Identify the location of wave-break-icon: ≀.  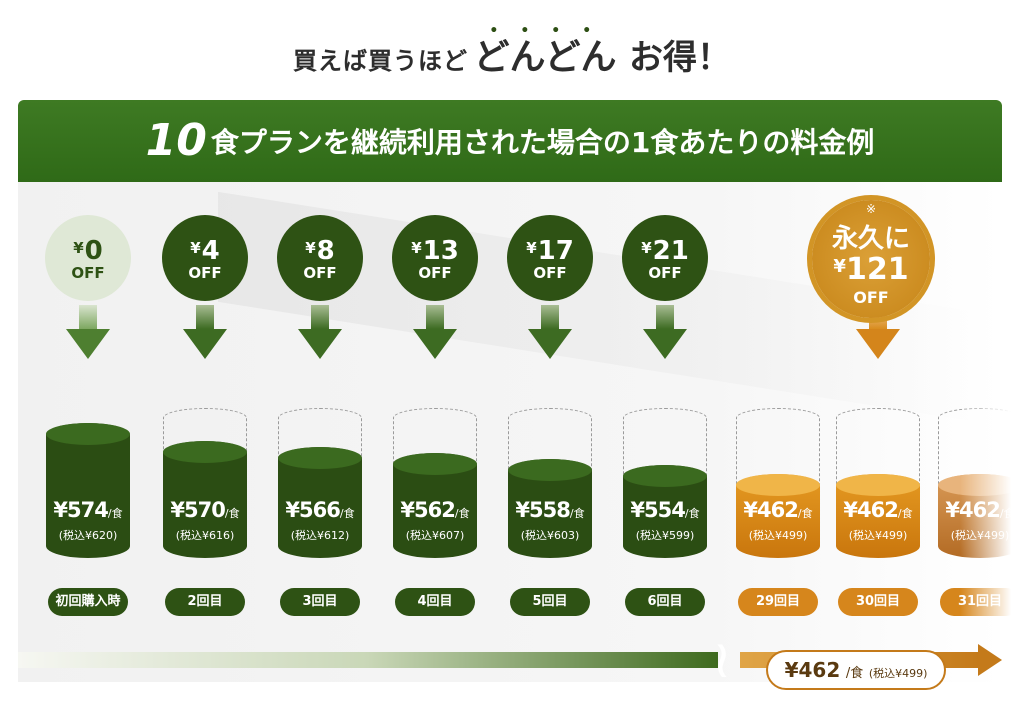
(722, 660).